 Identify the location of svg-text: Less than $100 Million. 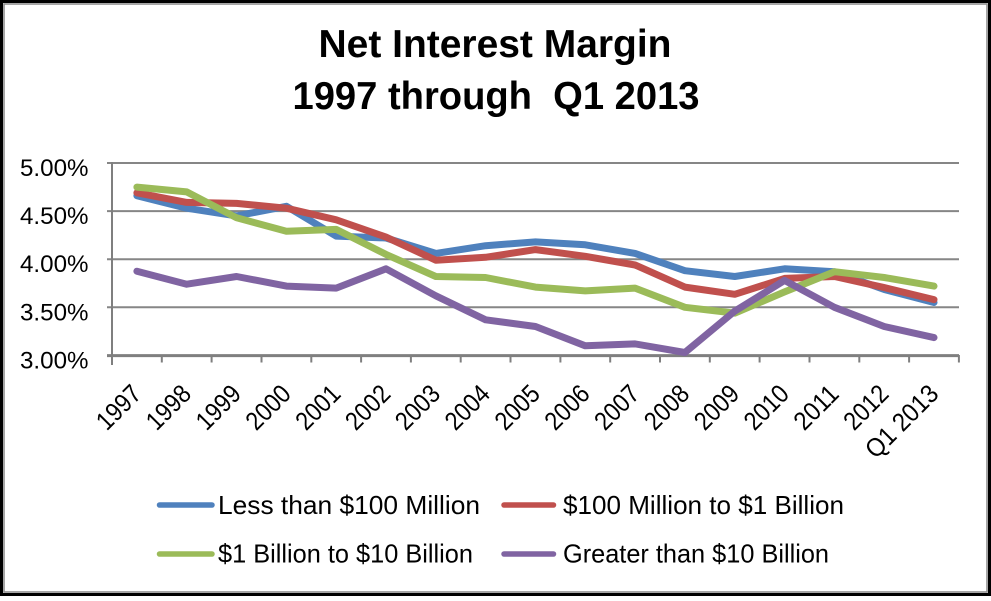
(349, 505).